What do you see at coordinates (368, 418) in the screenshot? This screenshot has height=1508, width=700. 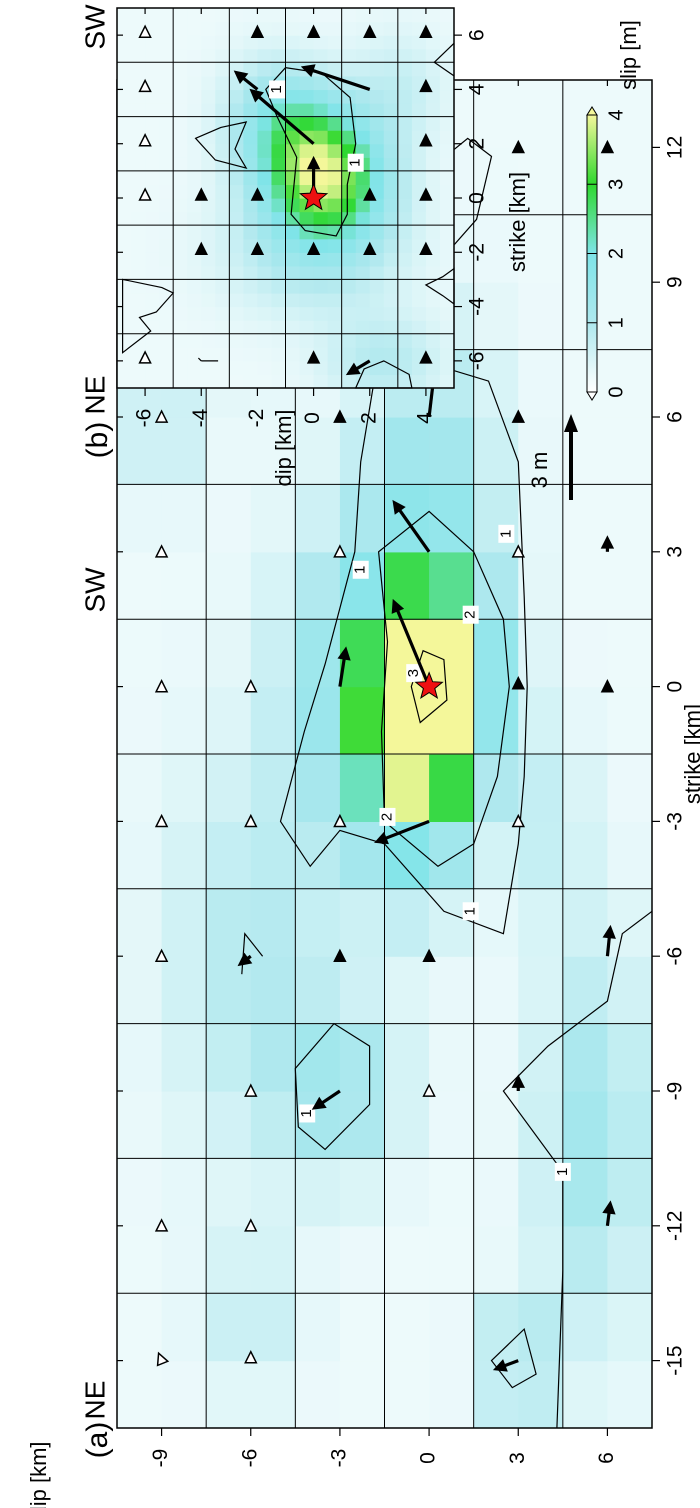 I see `dip-tick-label: 2` at bounding box center [368, 418].